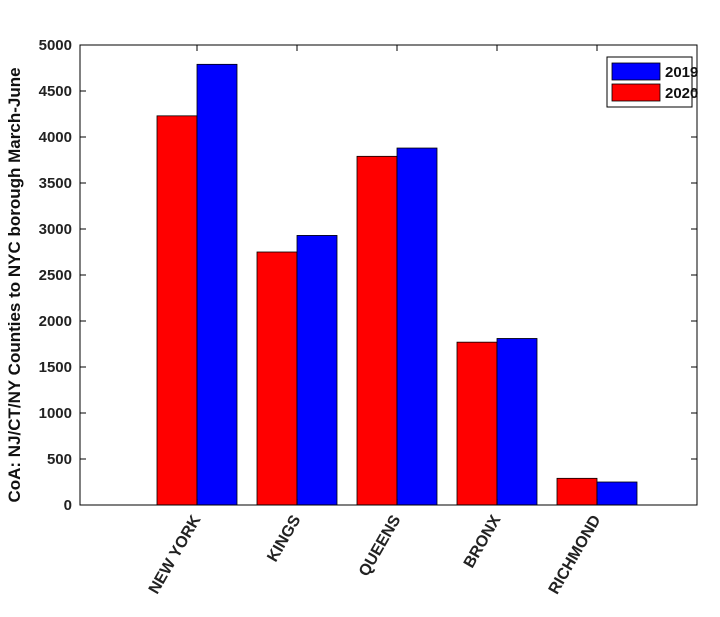 This screenshot has height=617, width=720. I want to click on y-tick-label: 5000, so click(55, 45).